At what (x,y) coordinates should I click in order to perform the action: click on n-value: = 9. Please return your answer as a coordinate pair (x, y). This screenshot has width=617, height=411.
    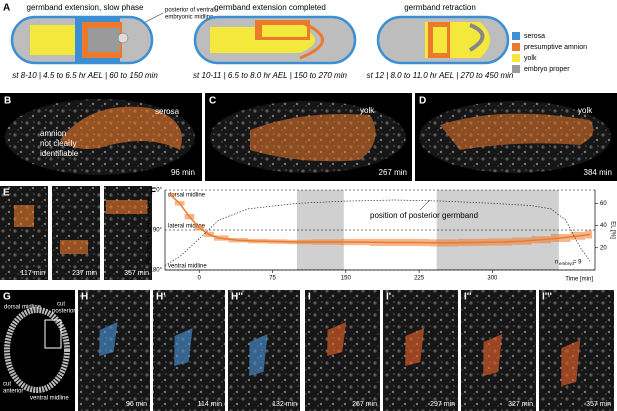
    Looking at the image, I should click on (577, 263).